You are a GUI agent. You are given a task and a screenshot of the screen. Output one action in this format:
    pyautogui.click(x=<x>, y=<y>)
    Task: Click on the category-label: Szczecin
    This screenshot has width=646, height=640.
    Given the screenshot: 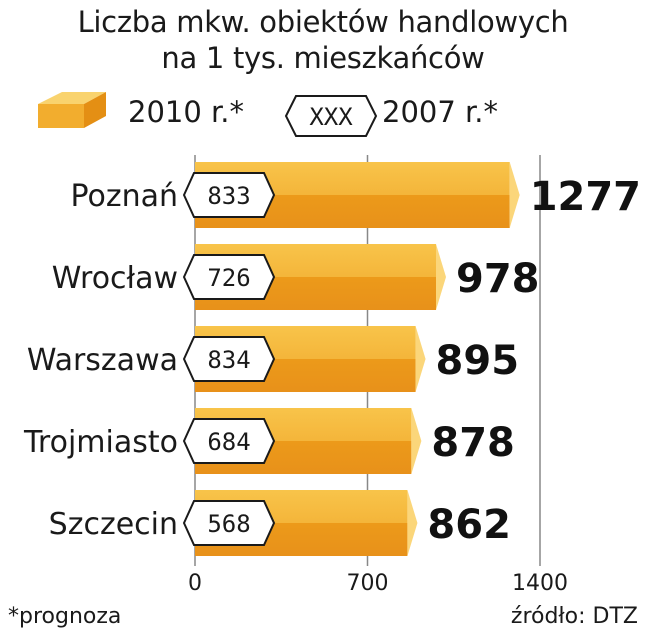 What is the action you would take?
    pyautogui.click(x=113, y=524)
    